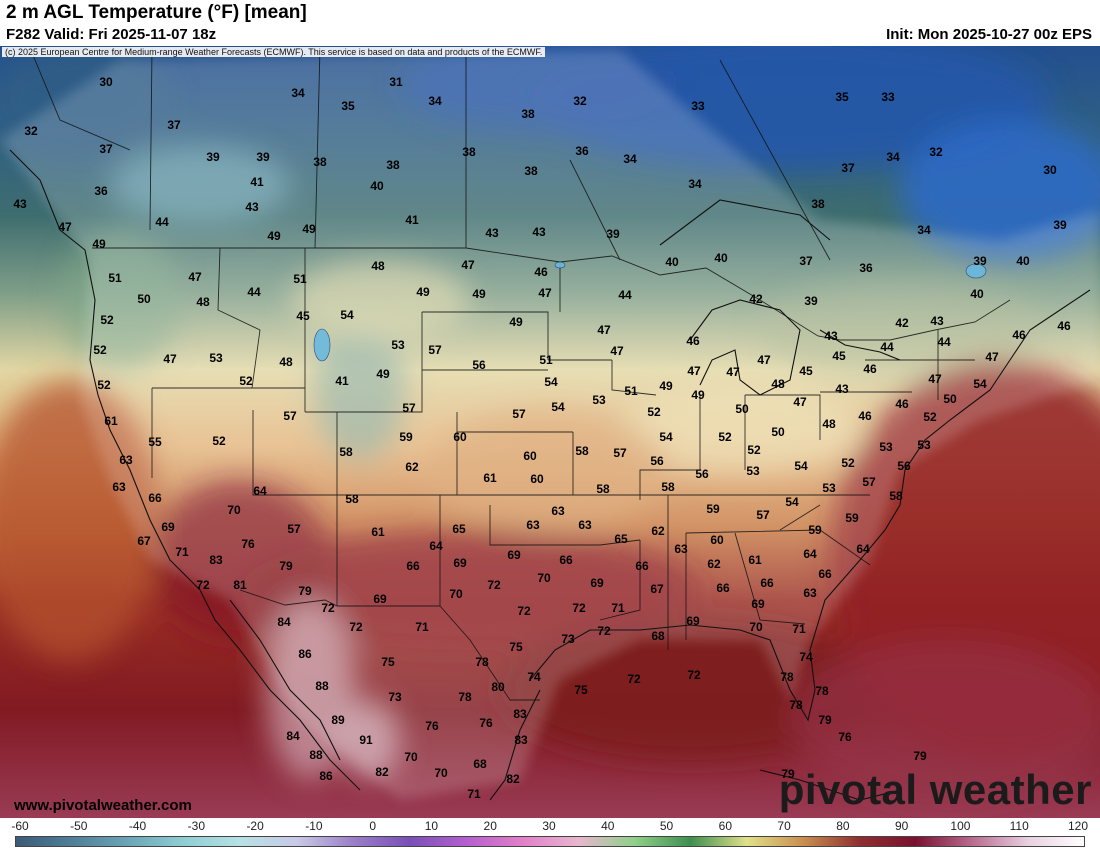 This screenshot has width=1100, height=850. Describe the element at coordinates (338, 720) in the screenshot. I see `temperature-label: 89` at that location.